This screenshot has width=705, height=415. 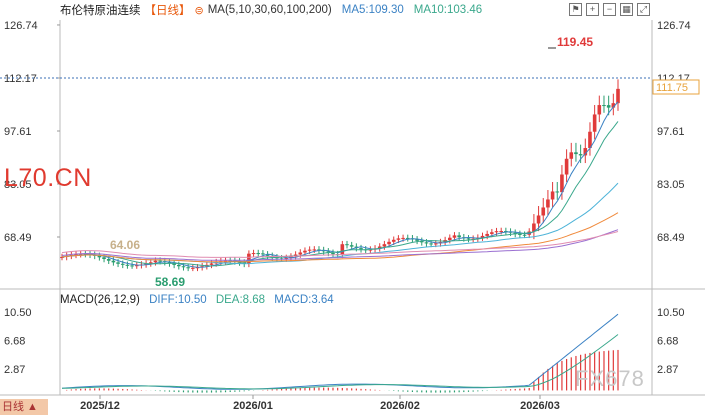 I want to click on ma200-line, so click(x=340, y=244).